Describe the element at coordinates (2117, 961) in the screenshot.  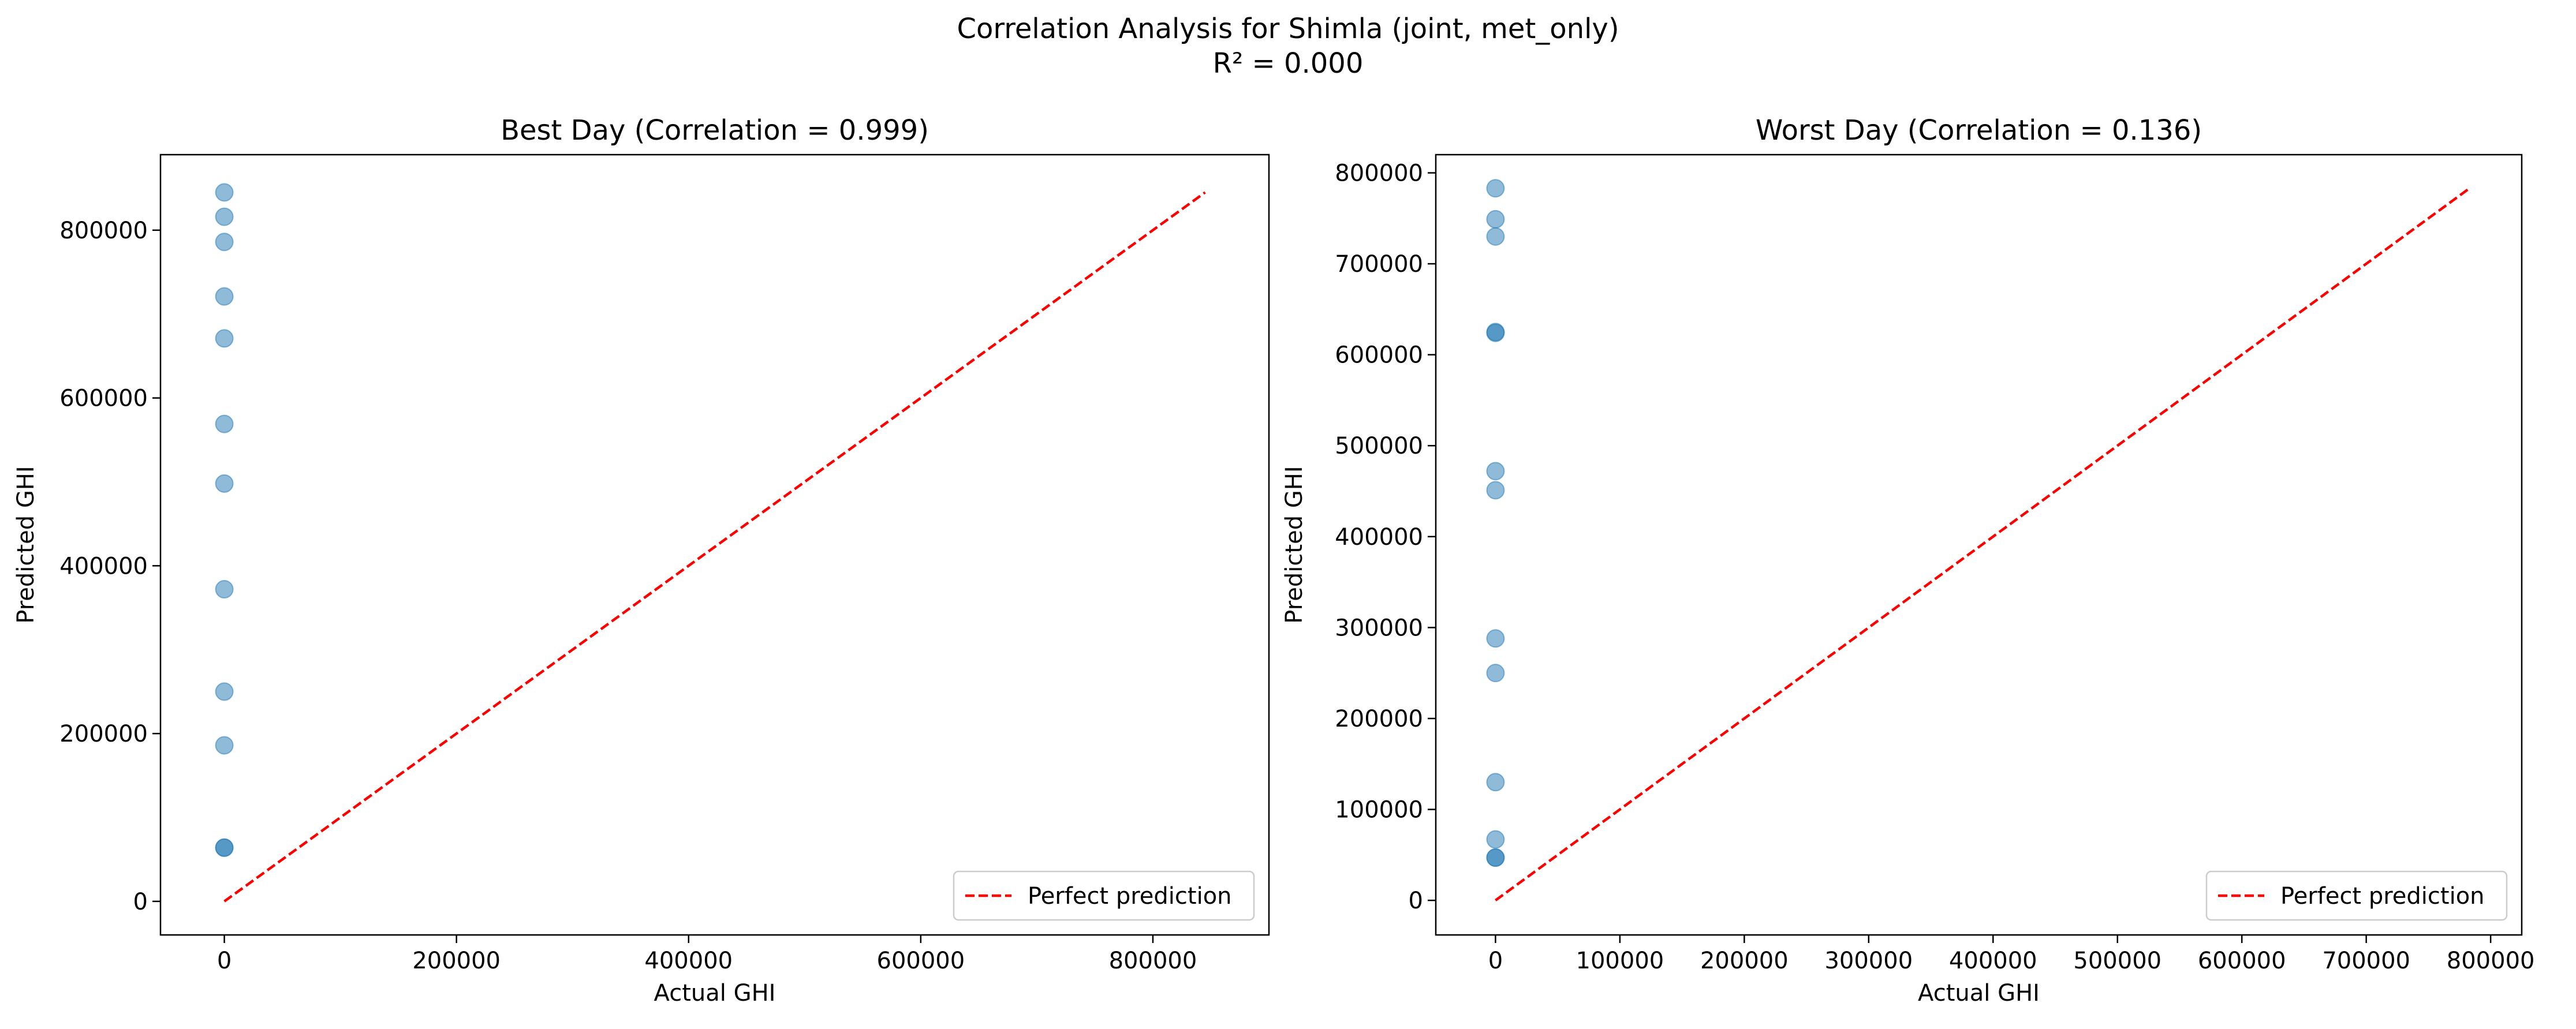
I see `x-tick-label: 500000` at that location.